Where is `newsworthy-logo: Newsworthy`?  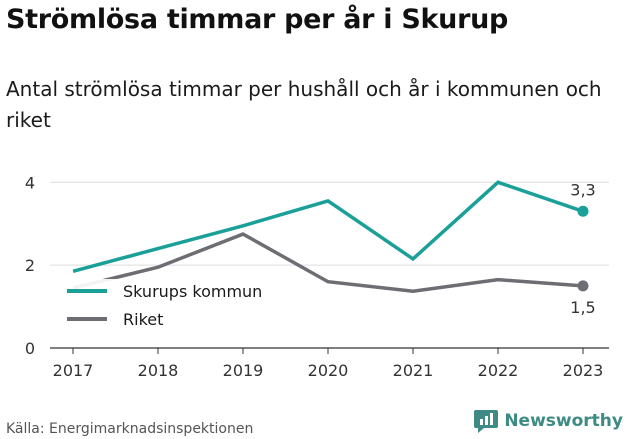
newsworthy-logo: Newsworthy is located at coordinates (548, 421).